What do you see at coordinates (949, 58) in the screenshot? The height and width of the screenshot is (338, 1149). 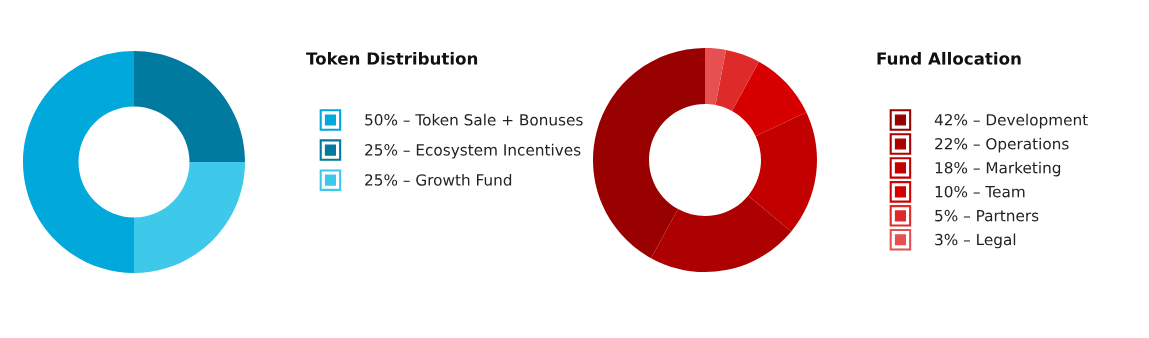 I see `chart-title: Fund Allocation` at bounding box center [949, 58].